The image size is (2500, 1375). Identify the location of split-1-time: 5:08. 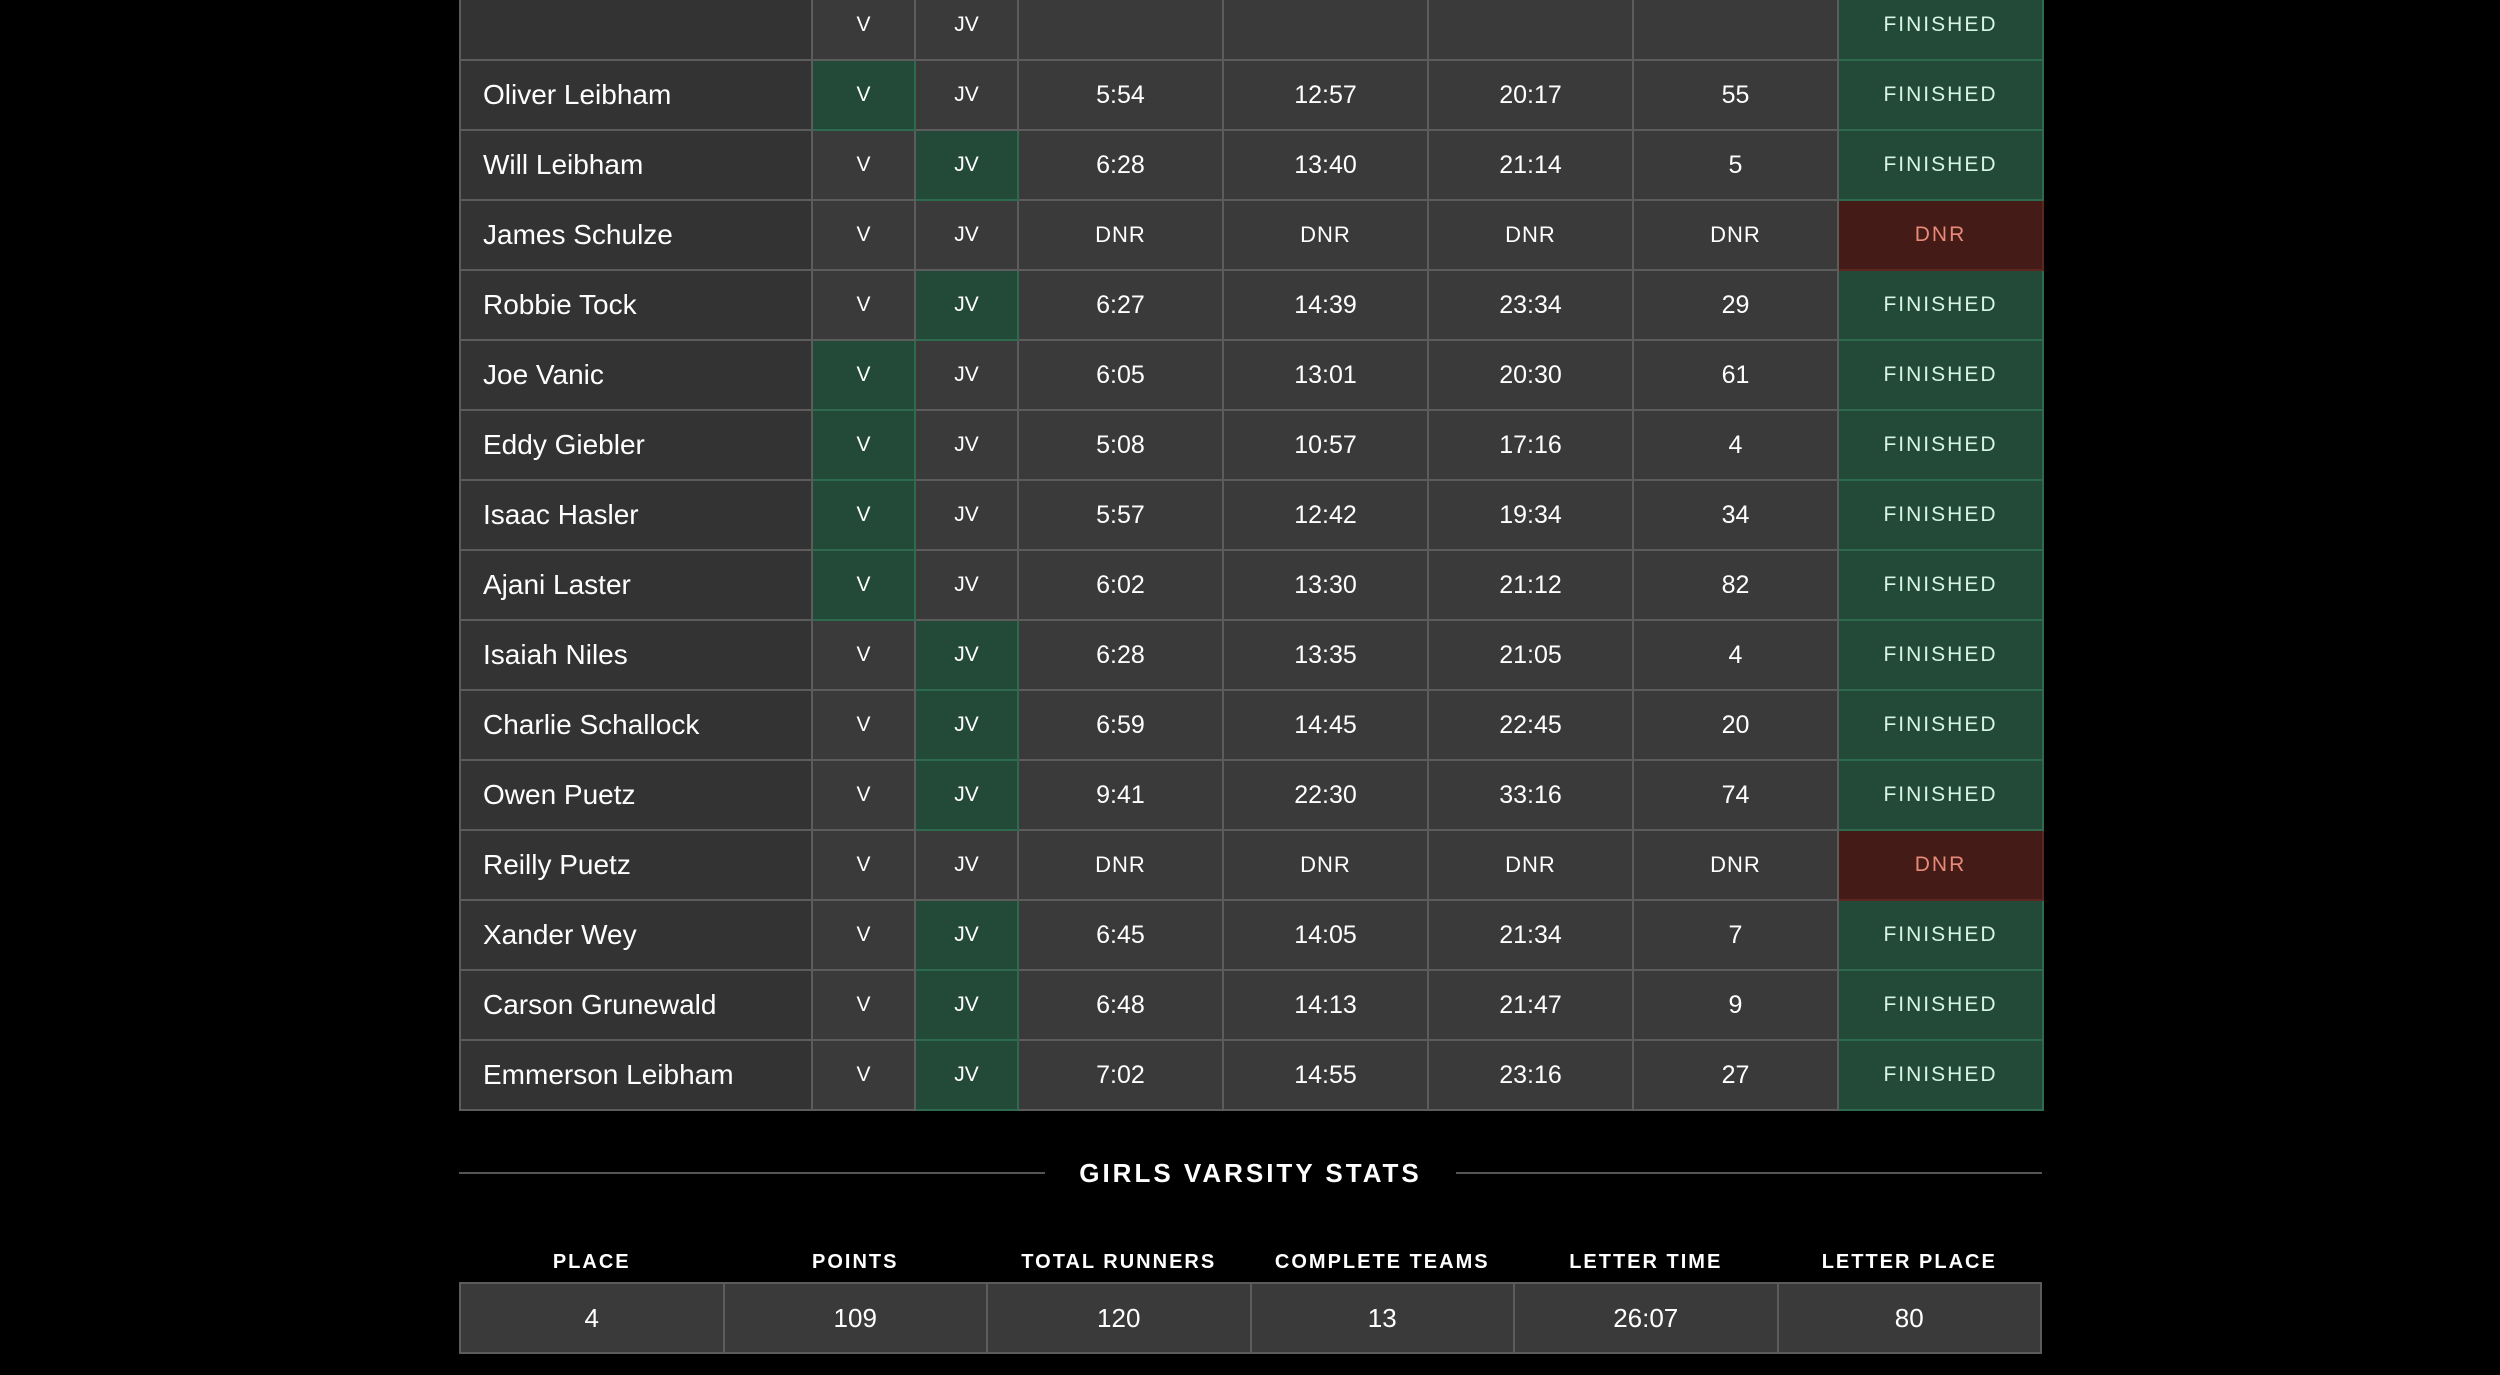
(1120, 445).